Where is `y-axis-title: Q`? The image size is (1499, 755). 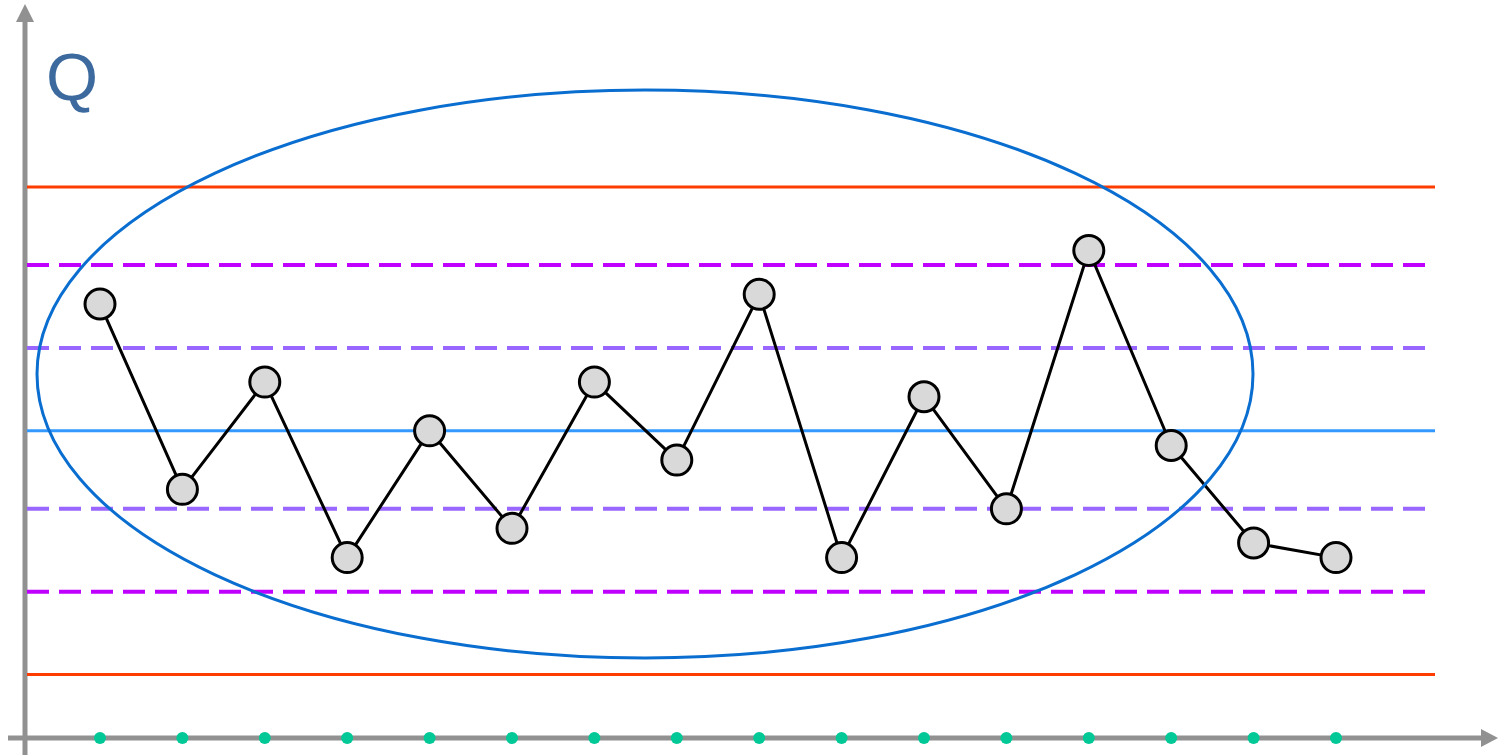
y-axis-title: Q is located at coordinates (72, 76).